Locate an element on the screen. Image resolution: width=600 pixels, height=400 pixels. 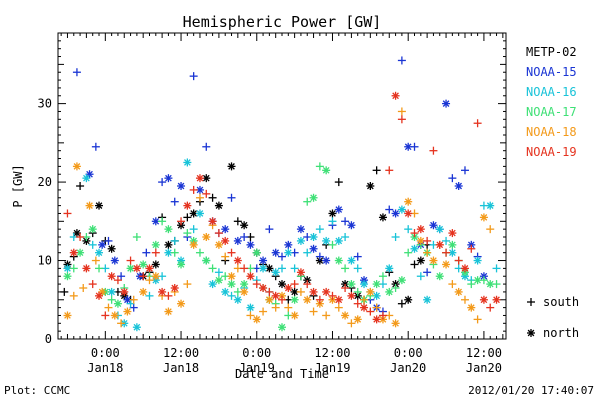
y-tick-label: 30 is located at coordinates (45, 104).